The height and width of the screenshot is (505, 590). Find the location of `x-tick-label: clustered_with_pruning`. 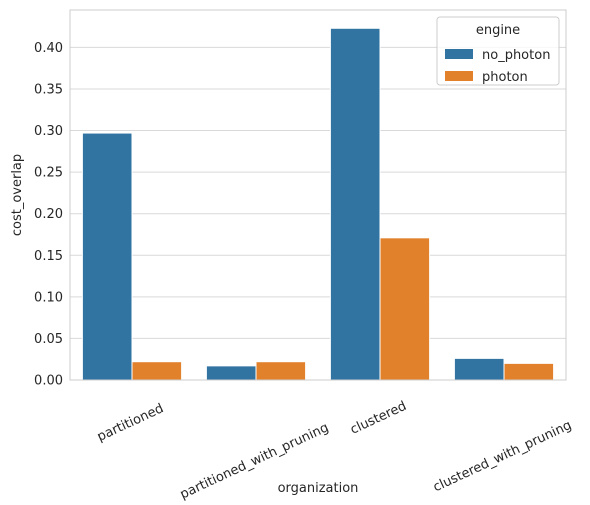

x-tick-label: clustered_with_pruning is located at coordinates (502, 456).